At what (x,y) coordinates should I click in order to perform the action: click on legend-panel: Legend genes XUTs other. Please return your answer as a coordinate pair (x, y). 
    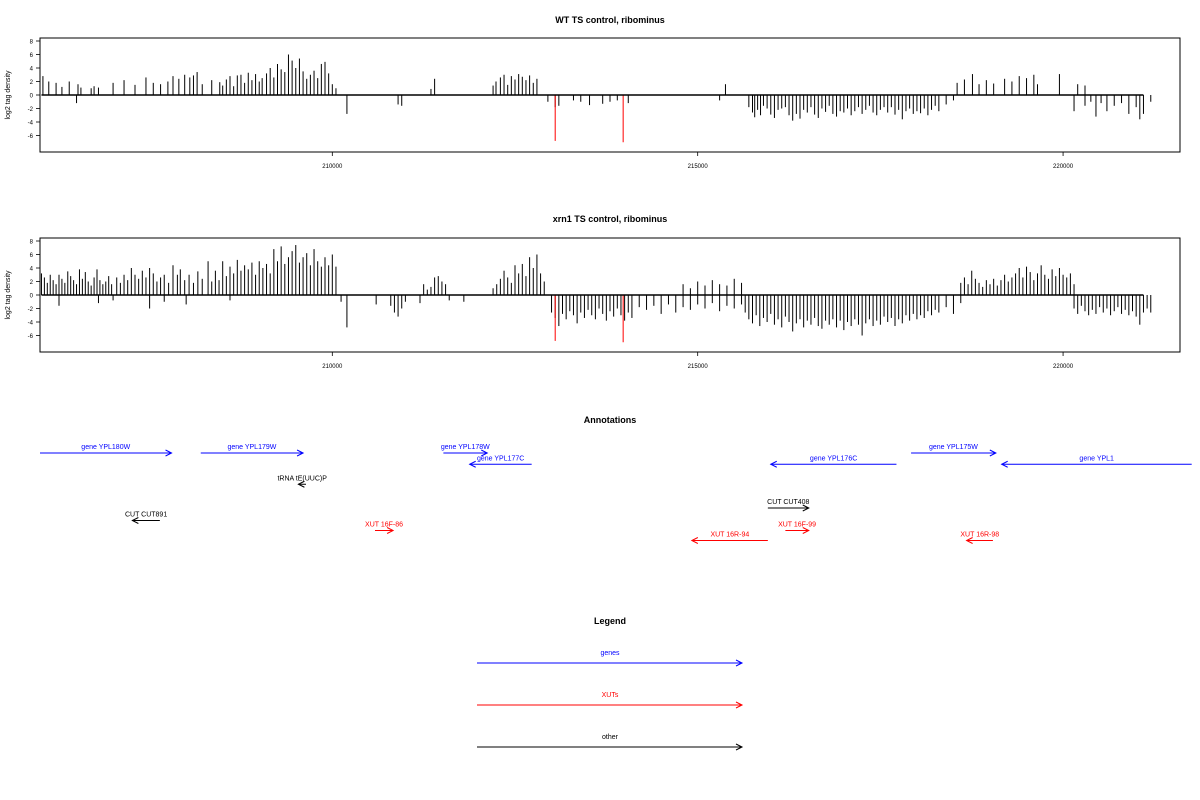
    Looking at the image, I should click on (610, 683).